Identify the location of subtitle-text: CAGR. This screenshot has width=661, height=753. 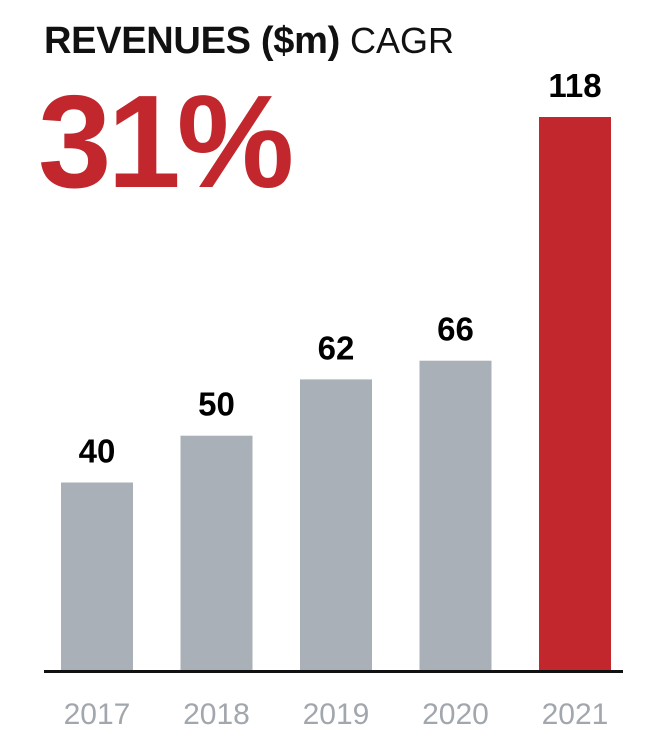
(401, 40).